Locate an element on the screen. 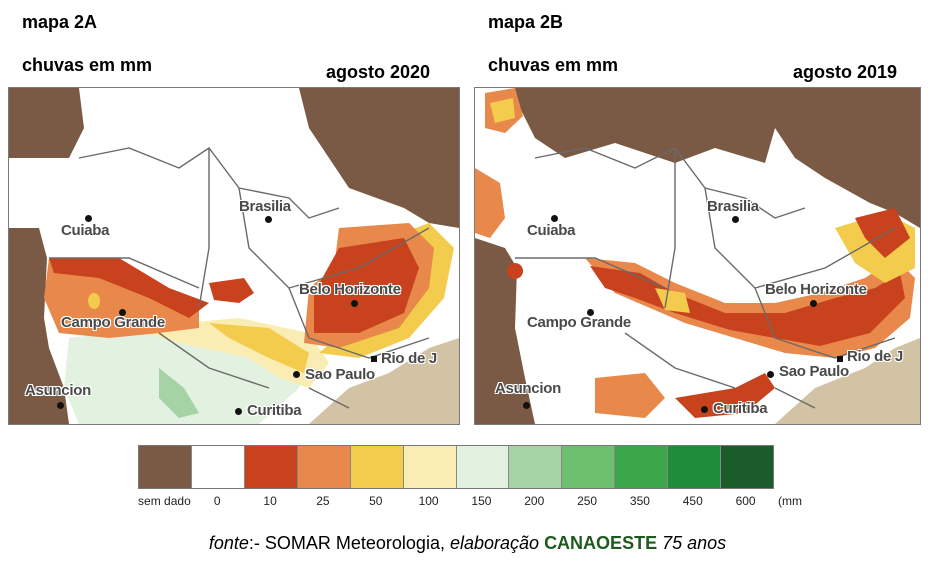 Image resolution: width=935 pixels, height=573 pixels. source-elab: elaboração is located at coordinates (494, 543).